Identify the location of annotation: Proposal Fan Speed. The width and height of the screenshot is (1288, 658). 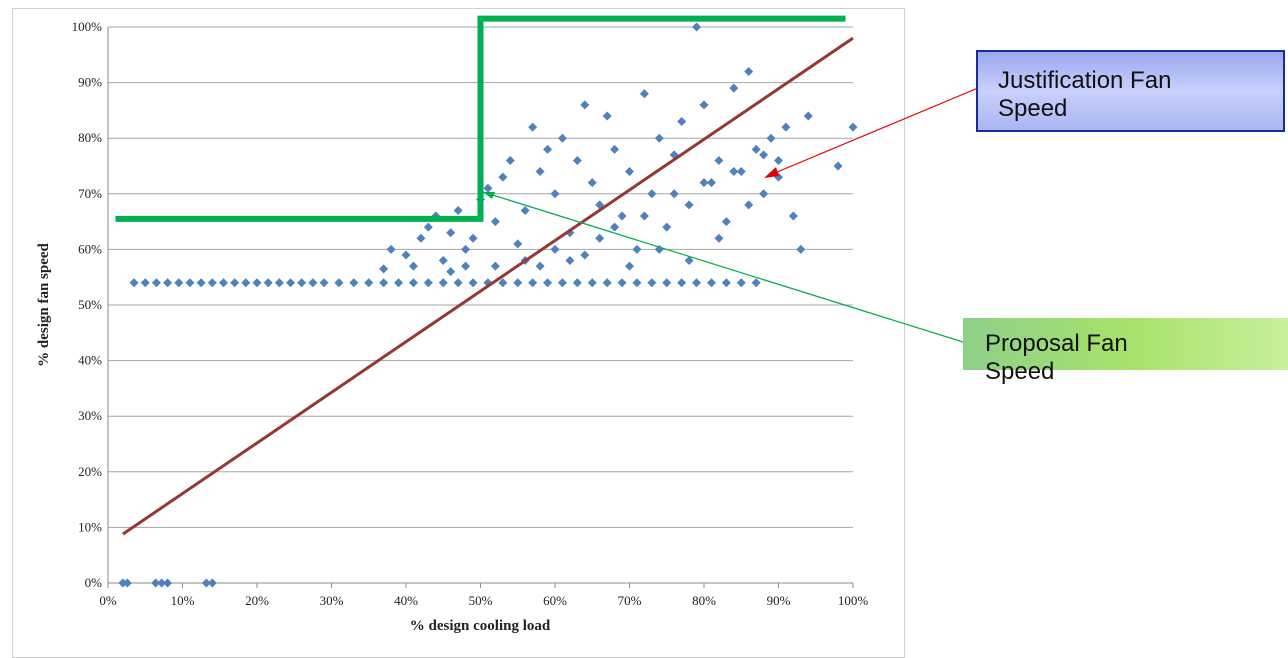
(1056, 357).